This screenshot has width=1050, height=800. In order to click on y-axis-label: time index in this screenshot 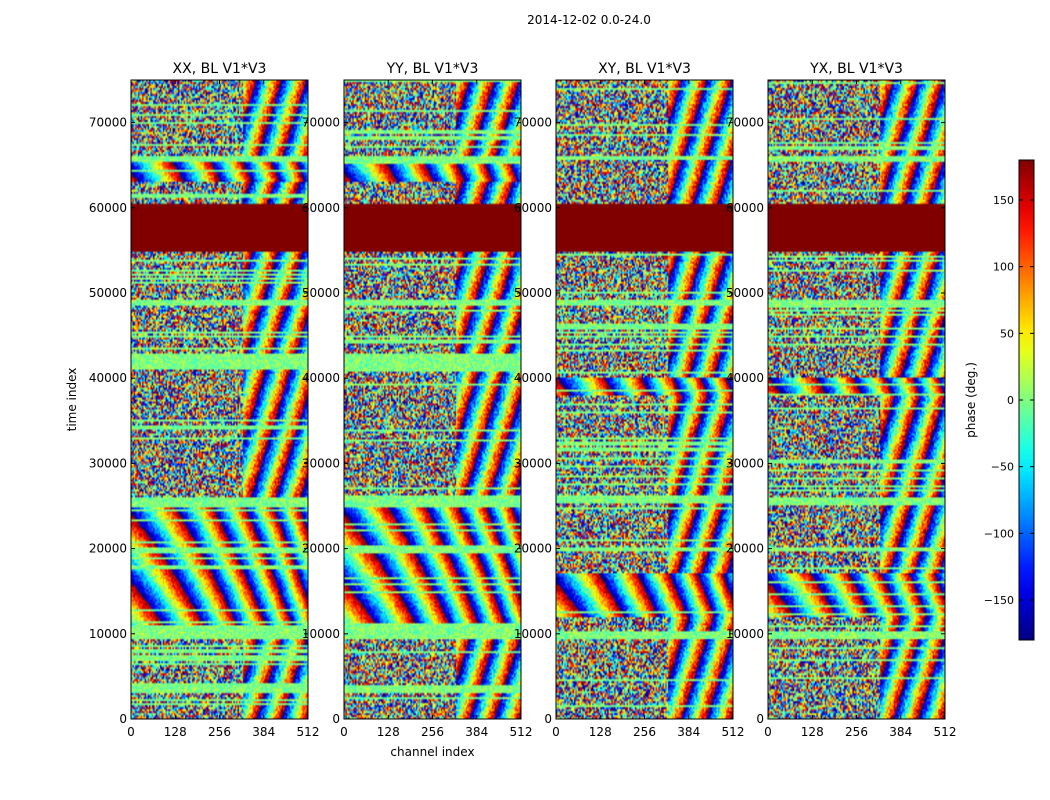, I will do `click(72, 400)`.